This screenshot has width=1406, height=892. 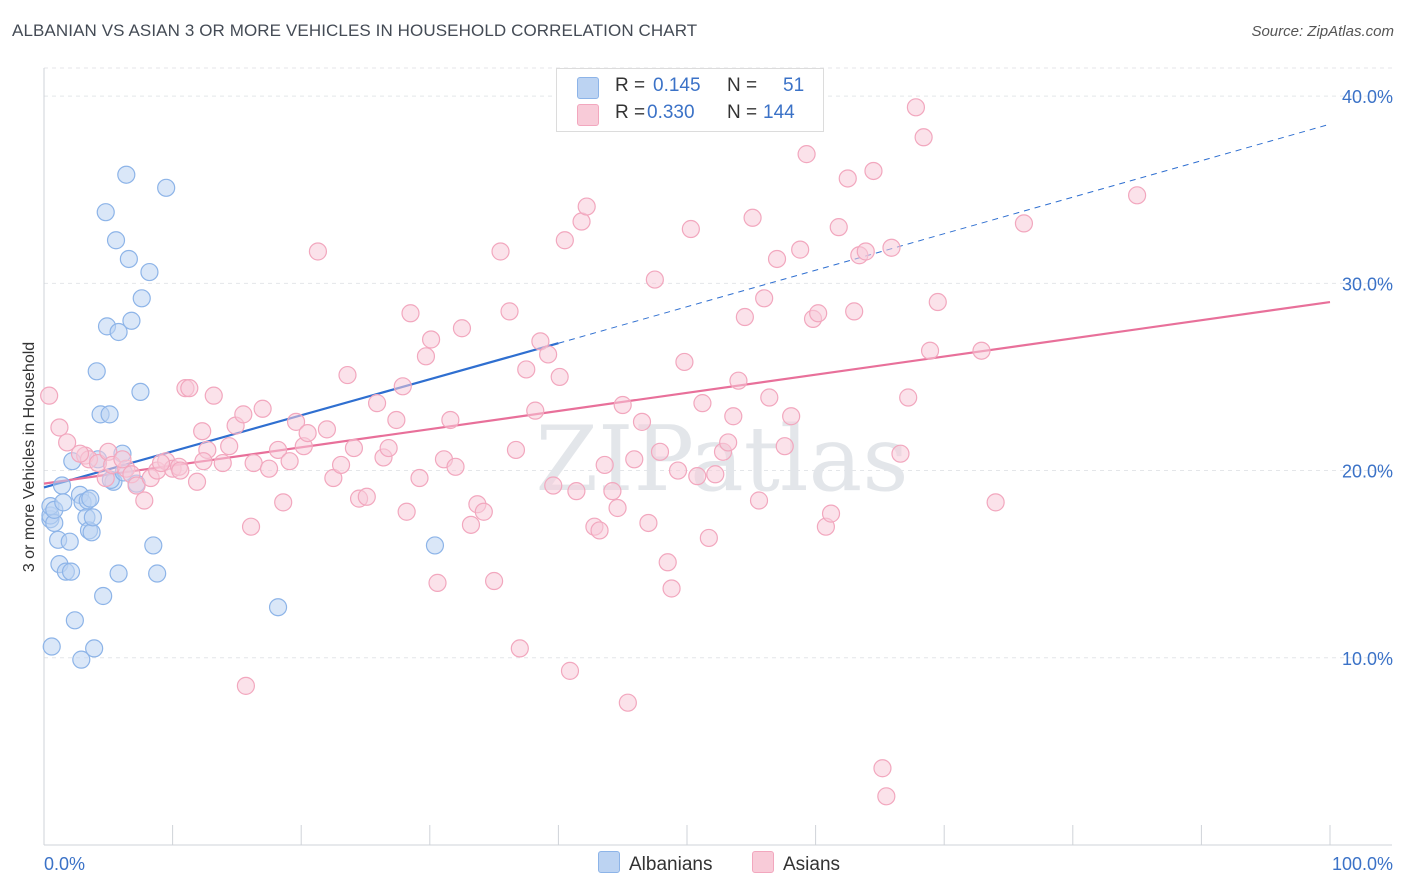 What do you see at coordinates (630, 85) in the screenshot?
I see `r-label: R =` at bounding box center [630, 85].